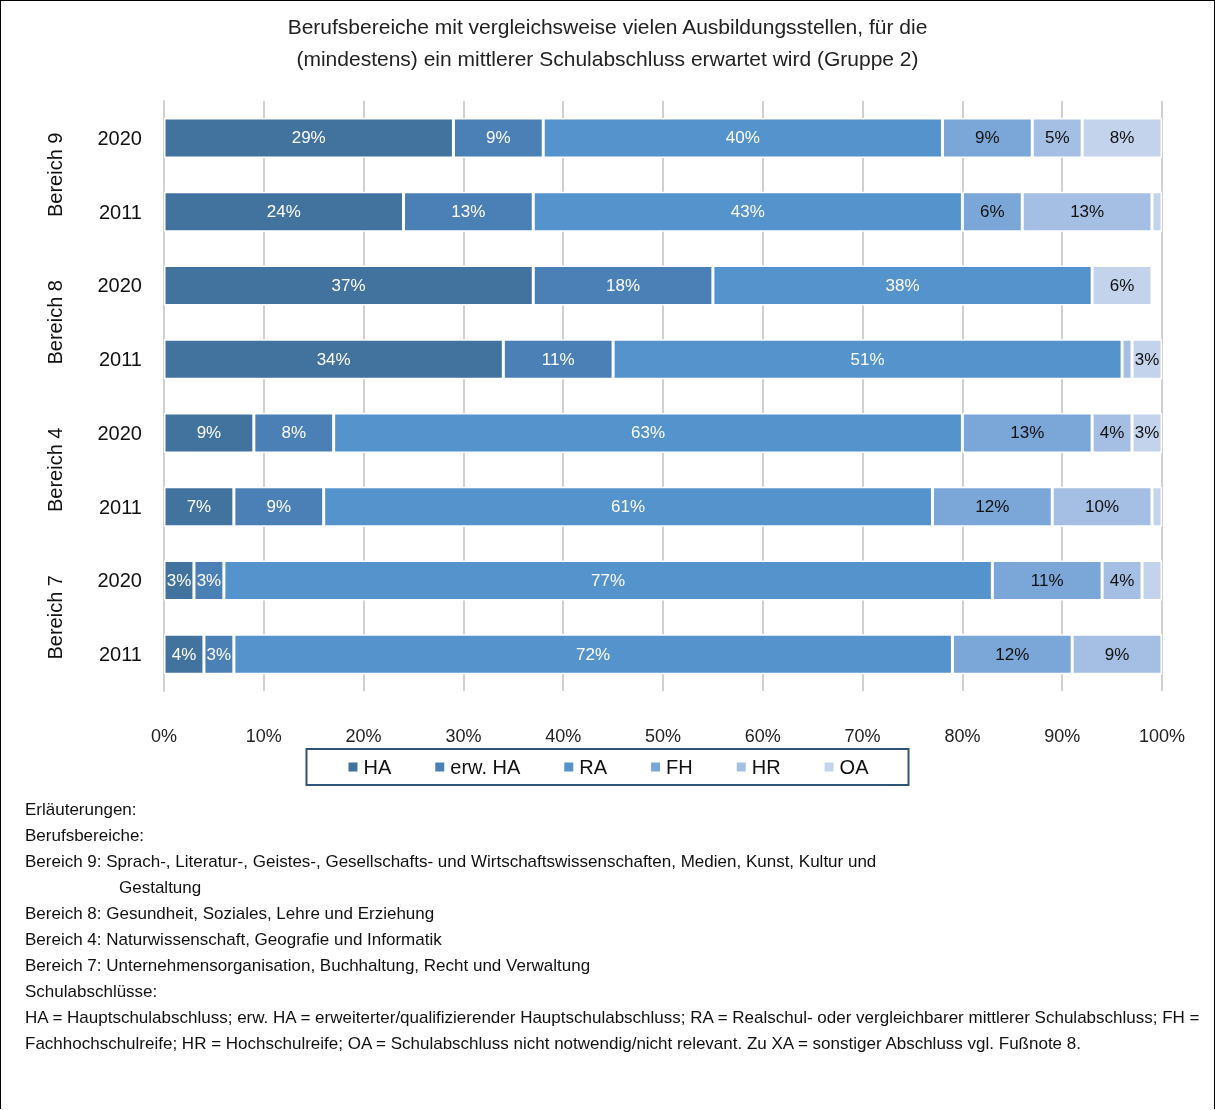 The height and width of the screenshot is (1110, 1215). What do you see at coordinates (1162, 736) in the screenshot?
I see `x-tick-label: 100%` at bounding box center [1162, 736].